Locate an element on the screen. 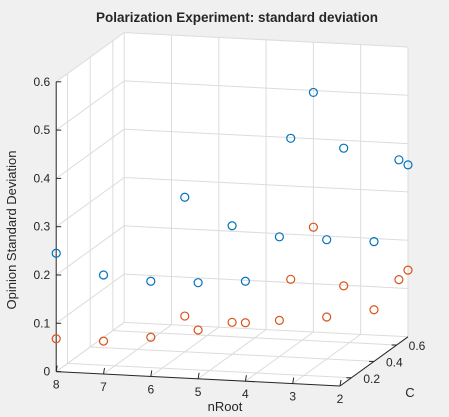  z-tick-label: 0.1 is located at coordinates (42, 323).